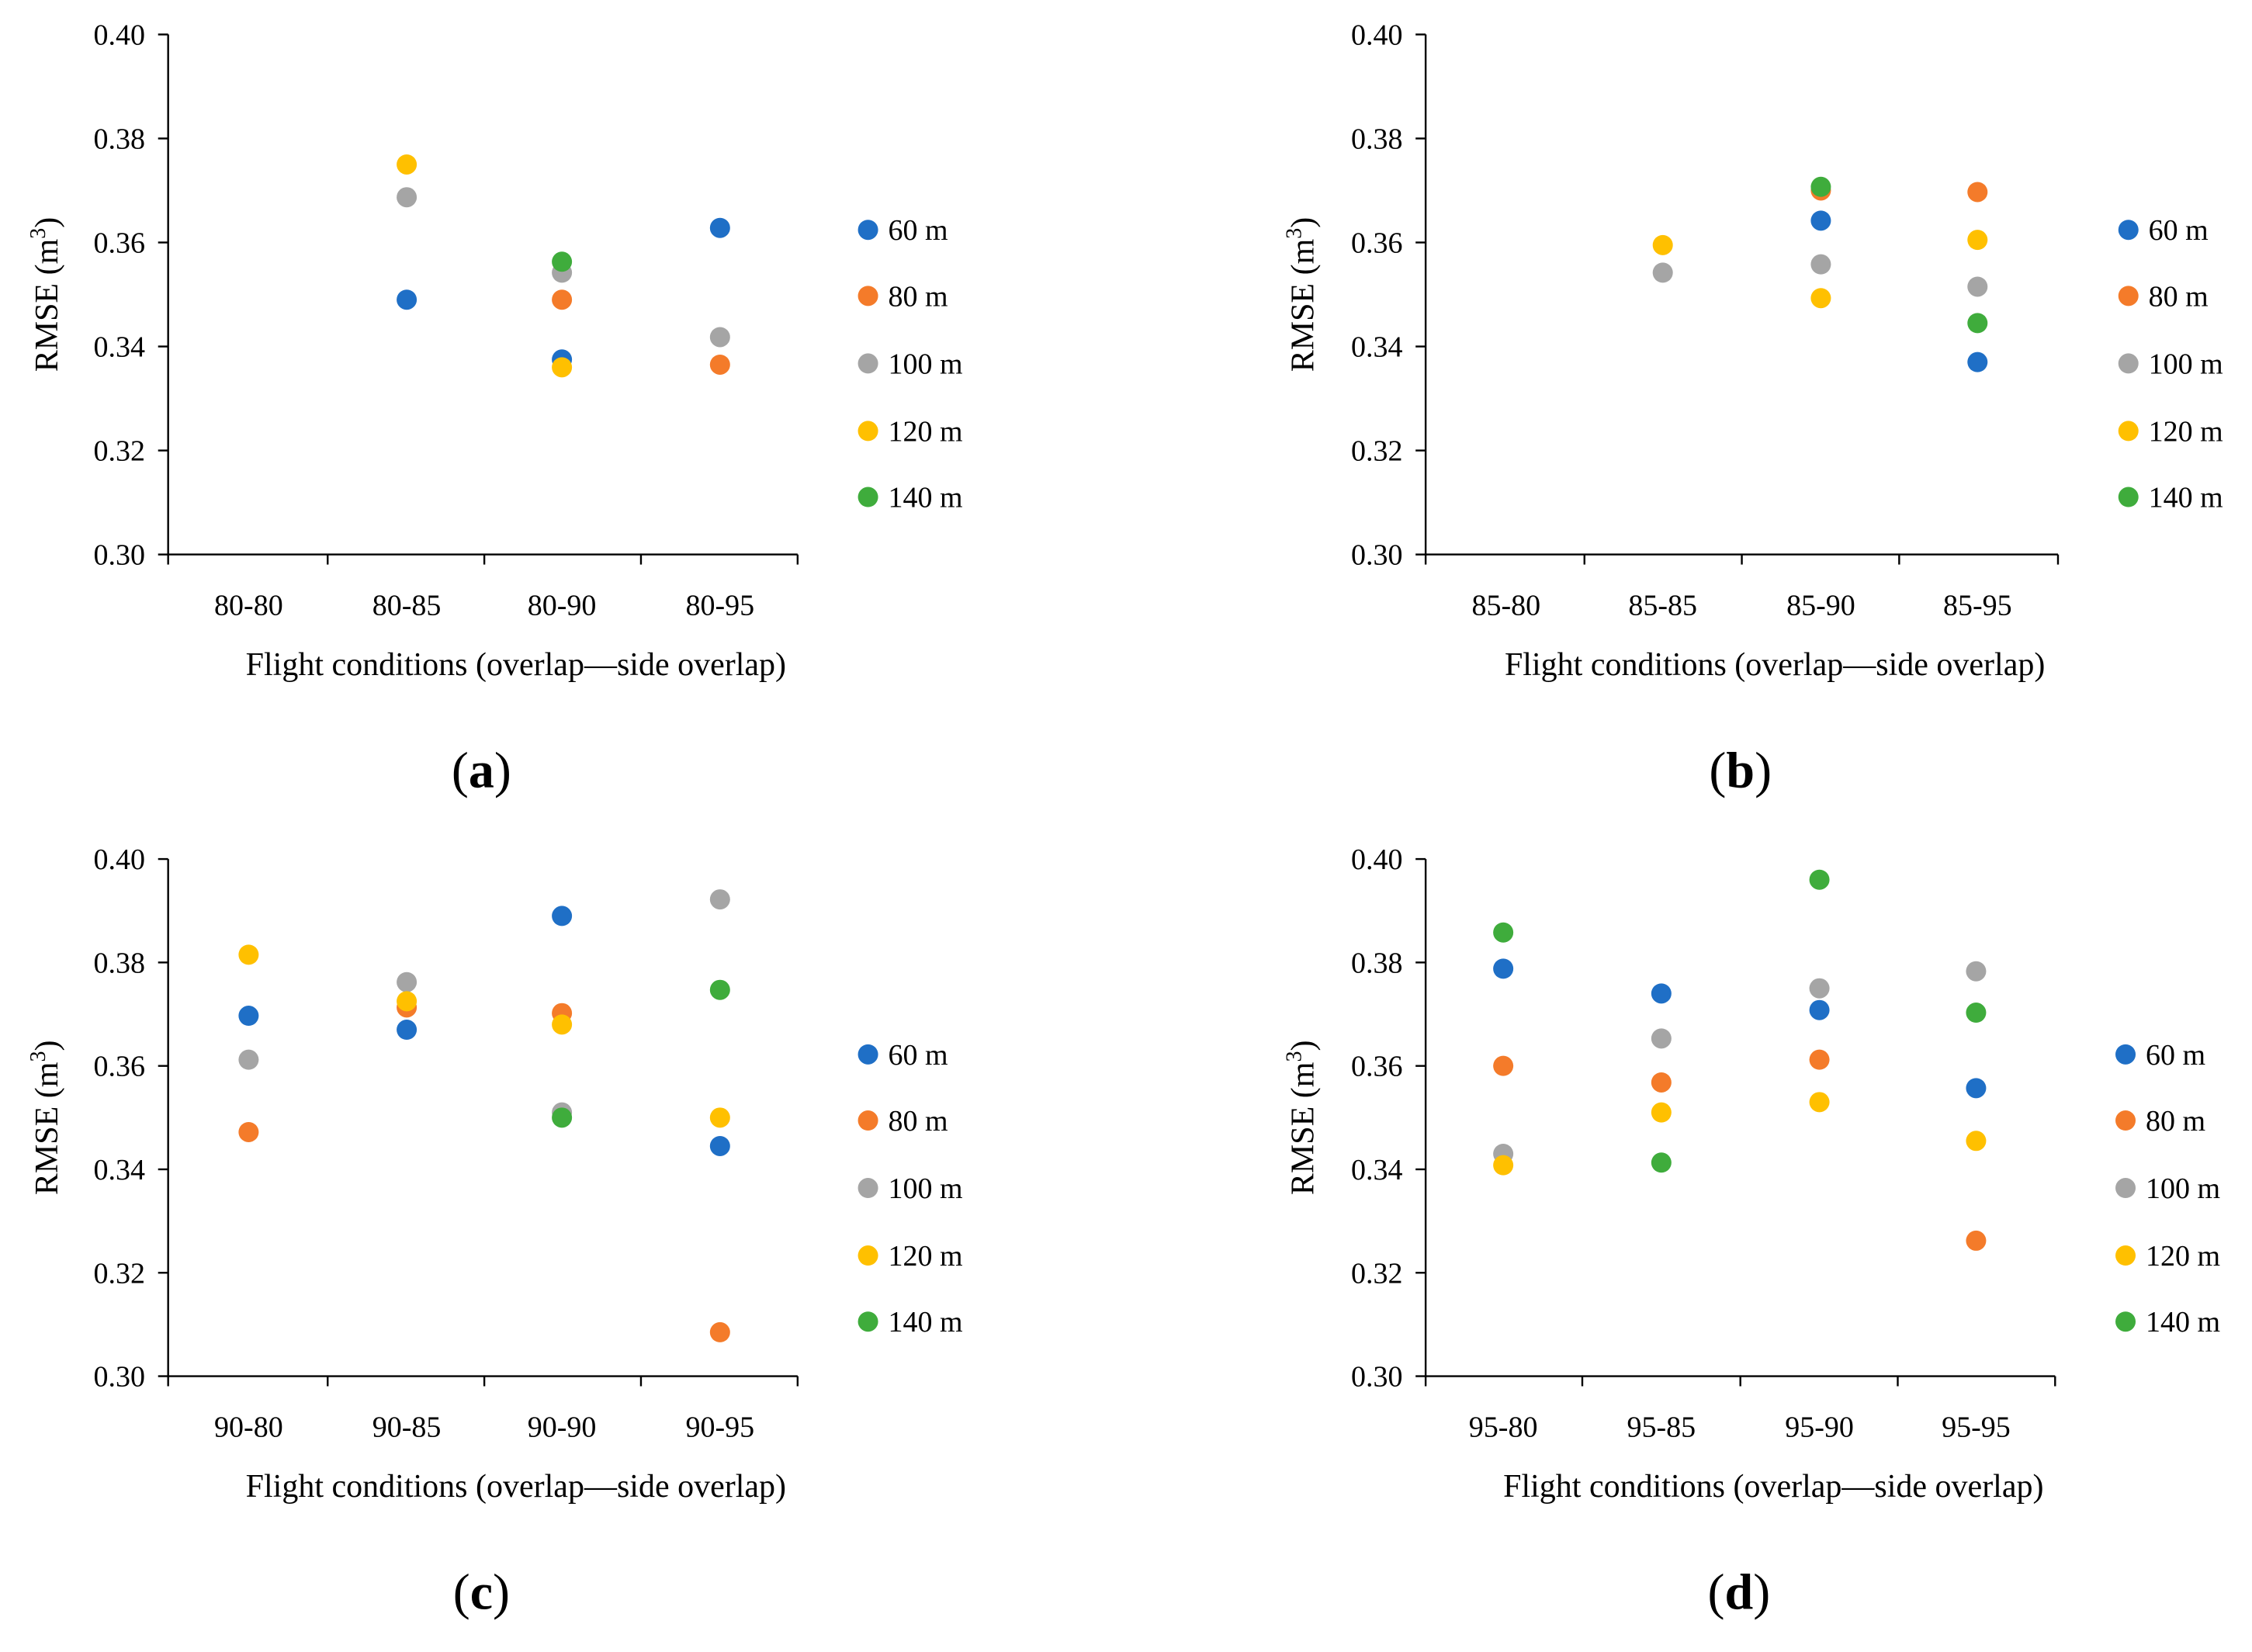 The width and height of the screenshot is (2252, 1652). What do you see at coordinates (1661, 1427) in the screenshot?
I see `x-tick-label: 95-85` at bounding box center [1661, 1427].